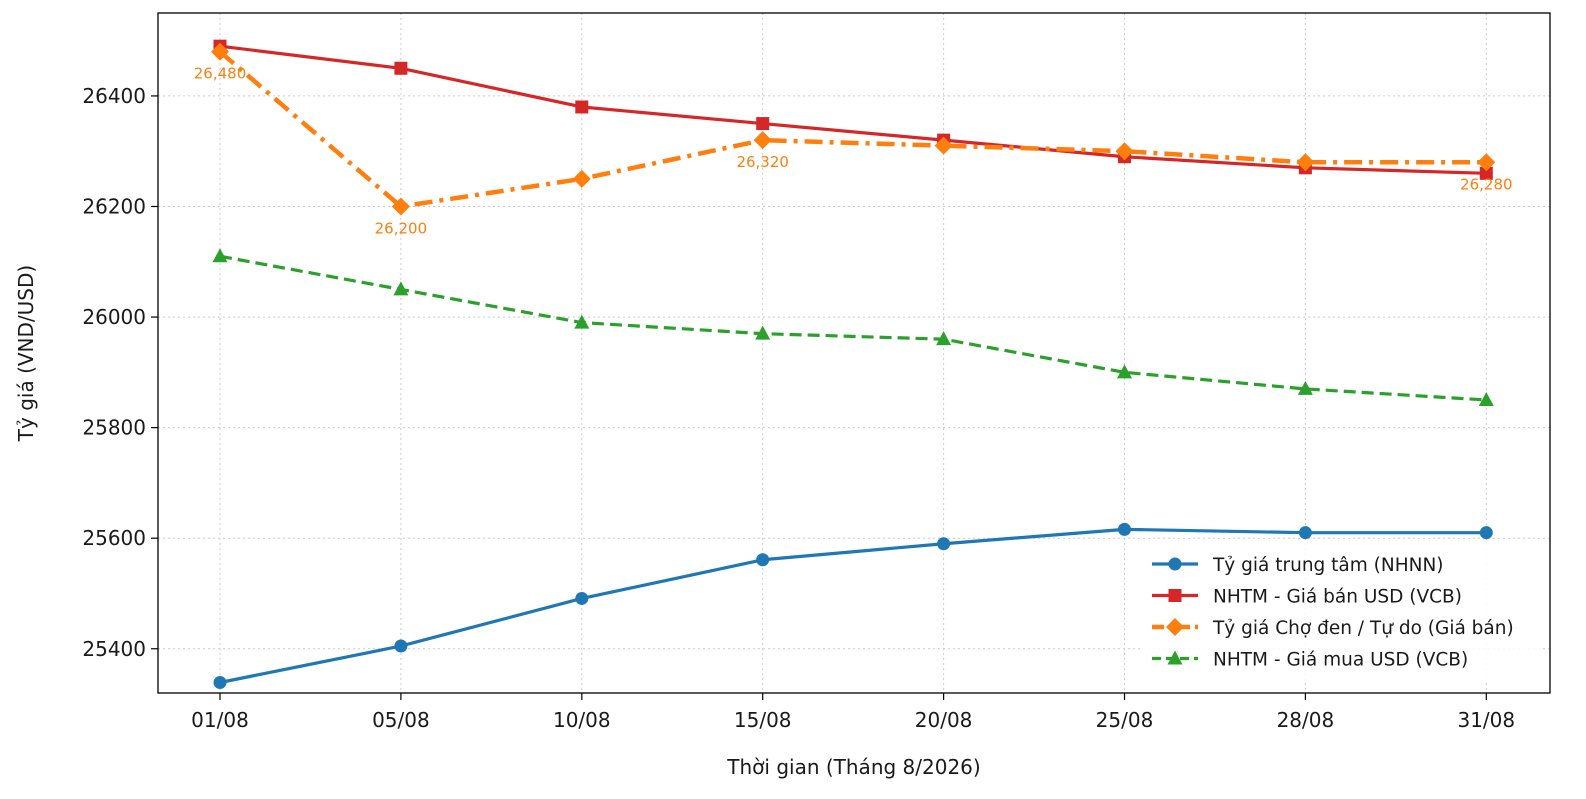  What do you see at coordinates (1340, 660) in the screenshot?
I see `legend-label: NHTM - Giá mua USD (VCB)` at bounding box center [1340, 660].